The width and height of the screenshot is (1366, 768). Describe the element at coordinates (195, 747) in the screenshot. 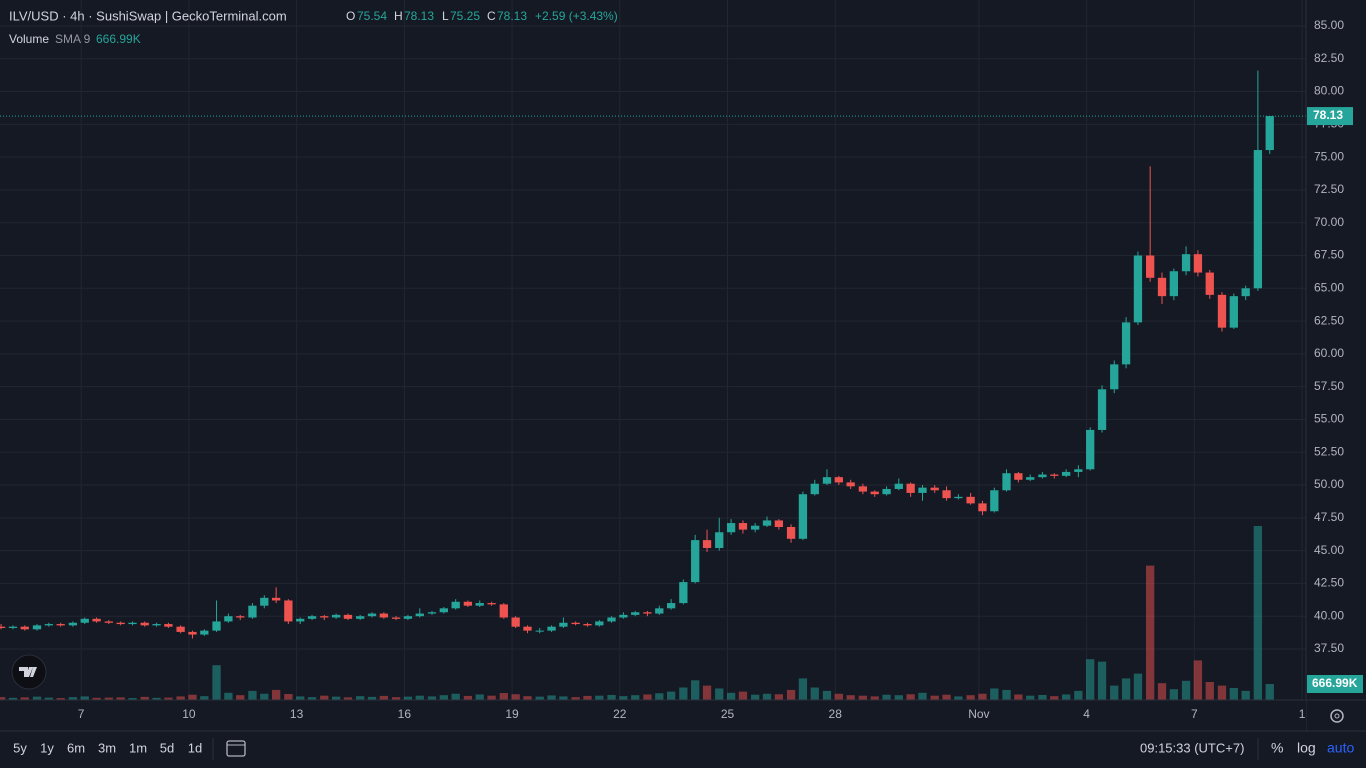

I see `range-button: 1d` at that location.